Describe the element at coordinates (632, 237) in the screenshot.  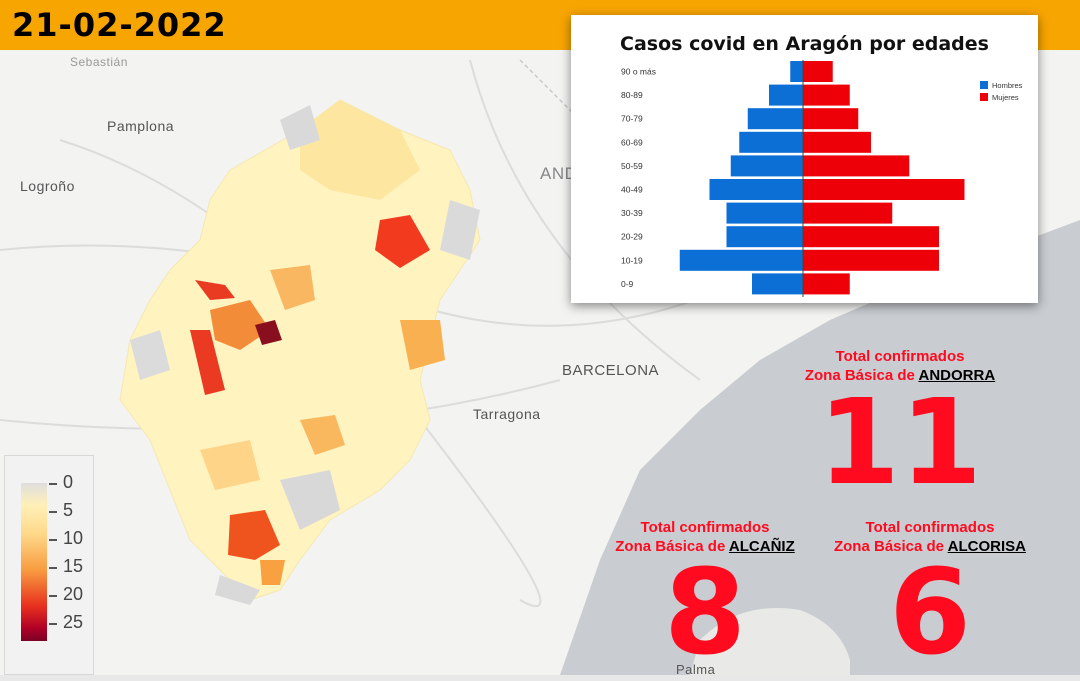
I see `age-tick-label: 20-29` at that location.